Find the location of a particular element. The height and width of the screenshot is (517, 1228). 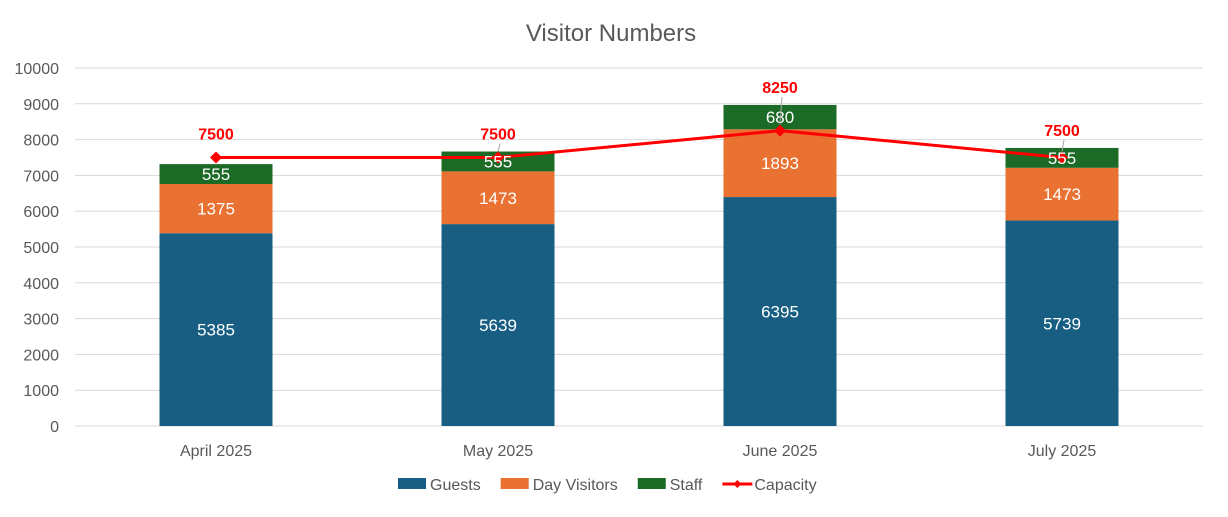

capacity-line is located at coordinates (639, 144).